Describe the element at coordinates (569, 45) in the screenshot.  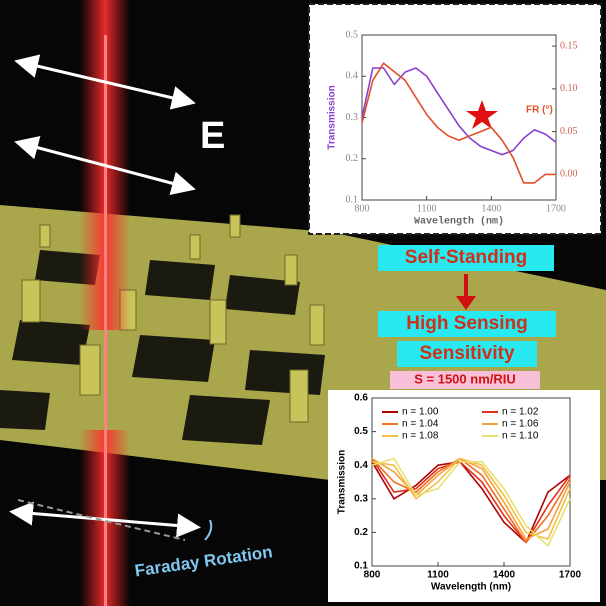
I see `y2-tick-label: 0.15` at that location.